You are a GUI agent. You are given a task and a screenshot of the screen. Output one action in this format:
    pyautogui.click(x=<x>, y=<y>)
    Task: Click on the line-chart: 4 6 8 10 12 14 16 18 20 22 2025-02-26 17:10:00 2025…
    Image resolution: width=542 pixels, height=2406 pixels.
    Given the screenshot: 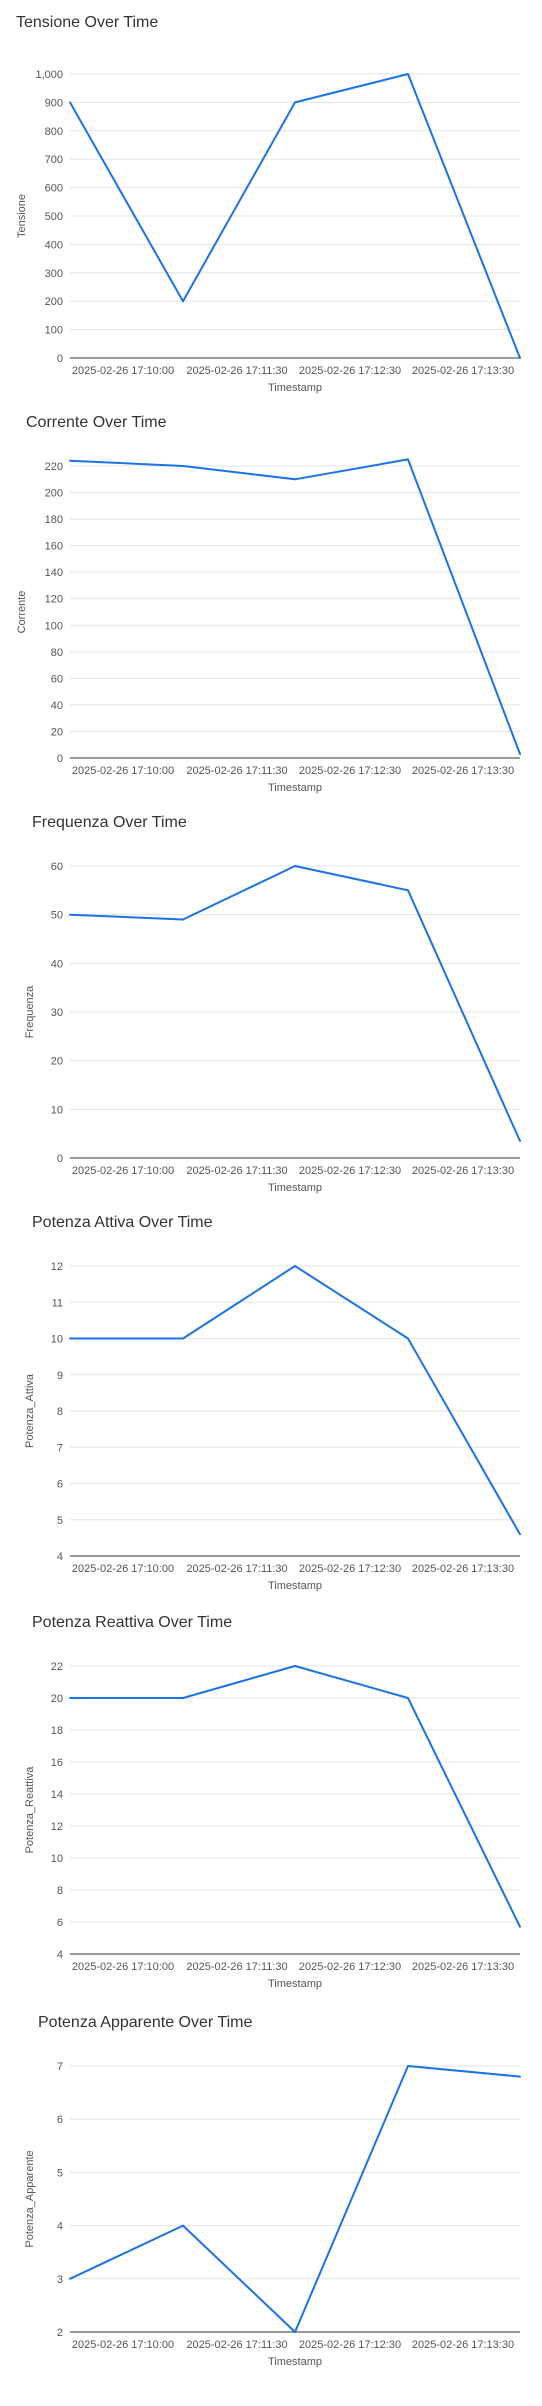 What is the action you would take?
    pyautogui.click(x=272, y=1825)
    